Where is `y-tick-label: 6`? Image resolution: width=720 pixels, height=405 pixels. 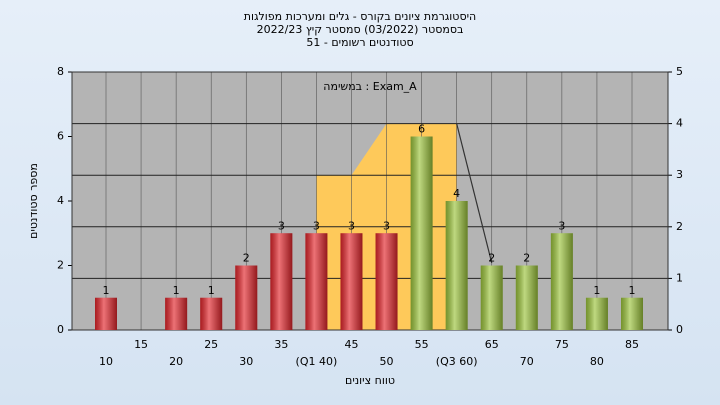 y-tick-label: 6 is located at coordinates (60, 136).